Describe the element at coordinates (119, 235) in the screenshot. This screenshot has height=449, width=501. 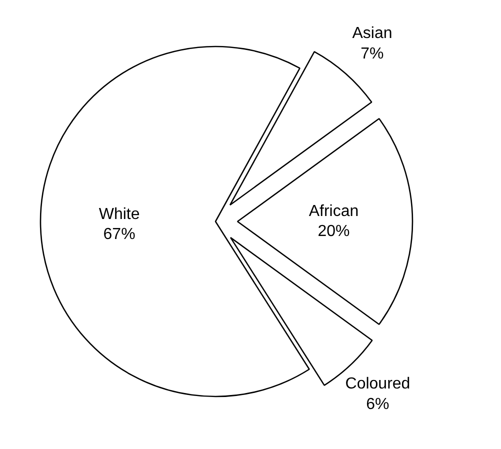
I see `data-label: 67%` at that location.